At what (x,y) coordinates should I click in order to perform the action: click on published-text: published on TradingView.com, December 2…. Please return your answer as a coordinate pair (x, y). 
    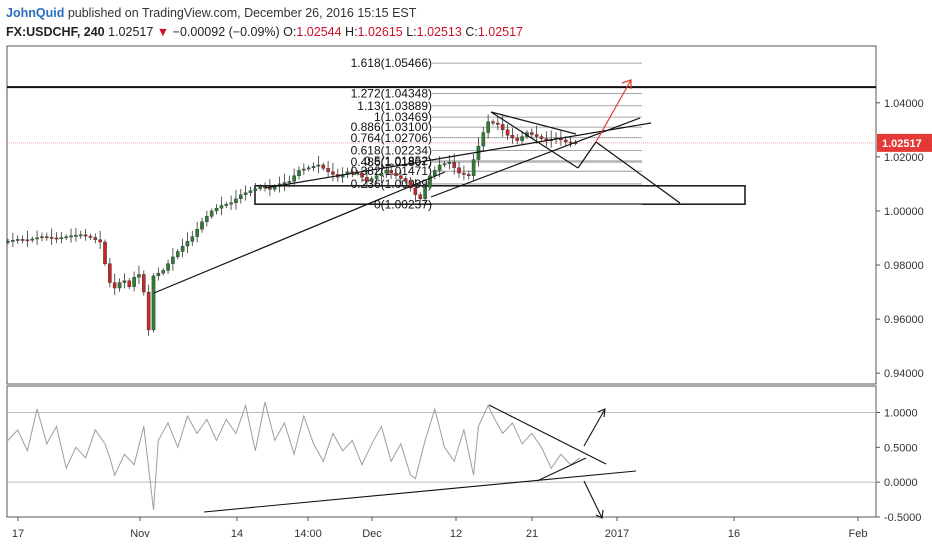
    Looking at the image, I should click on (242, 13).